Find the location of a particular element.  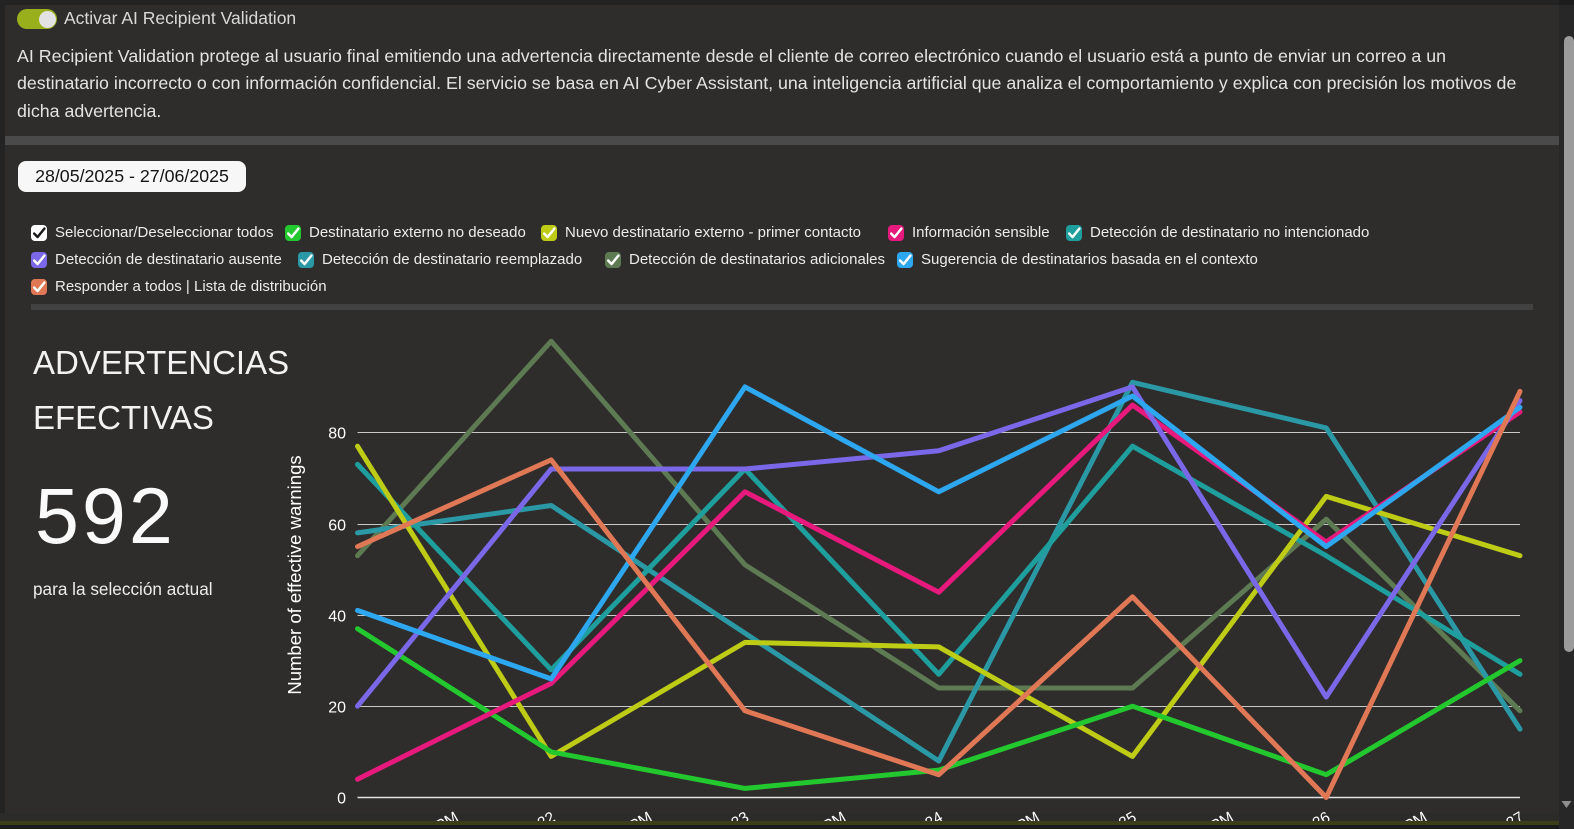

svg-text: 40 is located at coordinates (337, 616).